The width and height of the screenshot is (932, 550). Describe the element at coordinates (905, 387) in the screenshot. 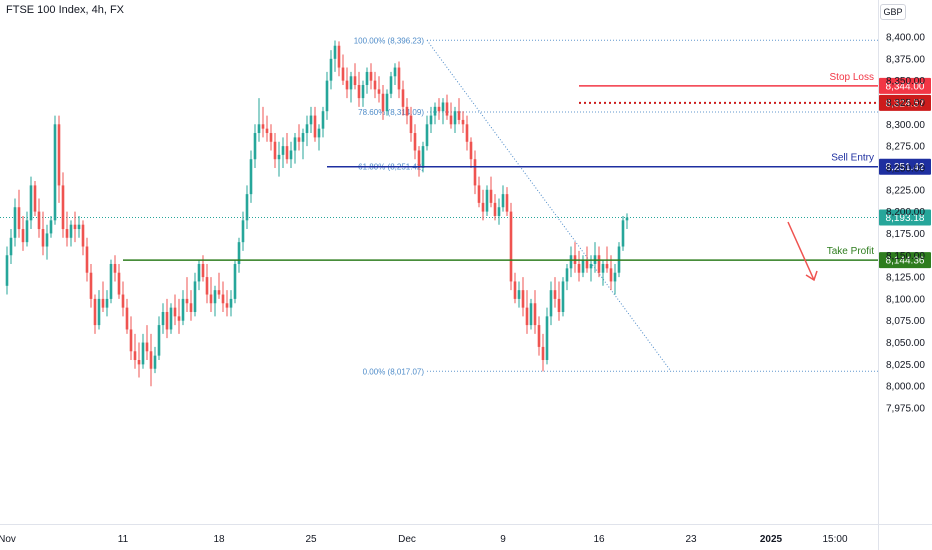

I see `y-tick-label: 8,000.00` at that location.